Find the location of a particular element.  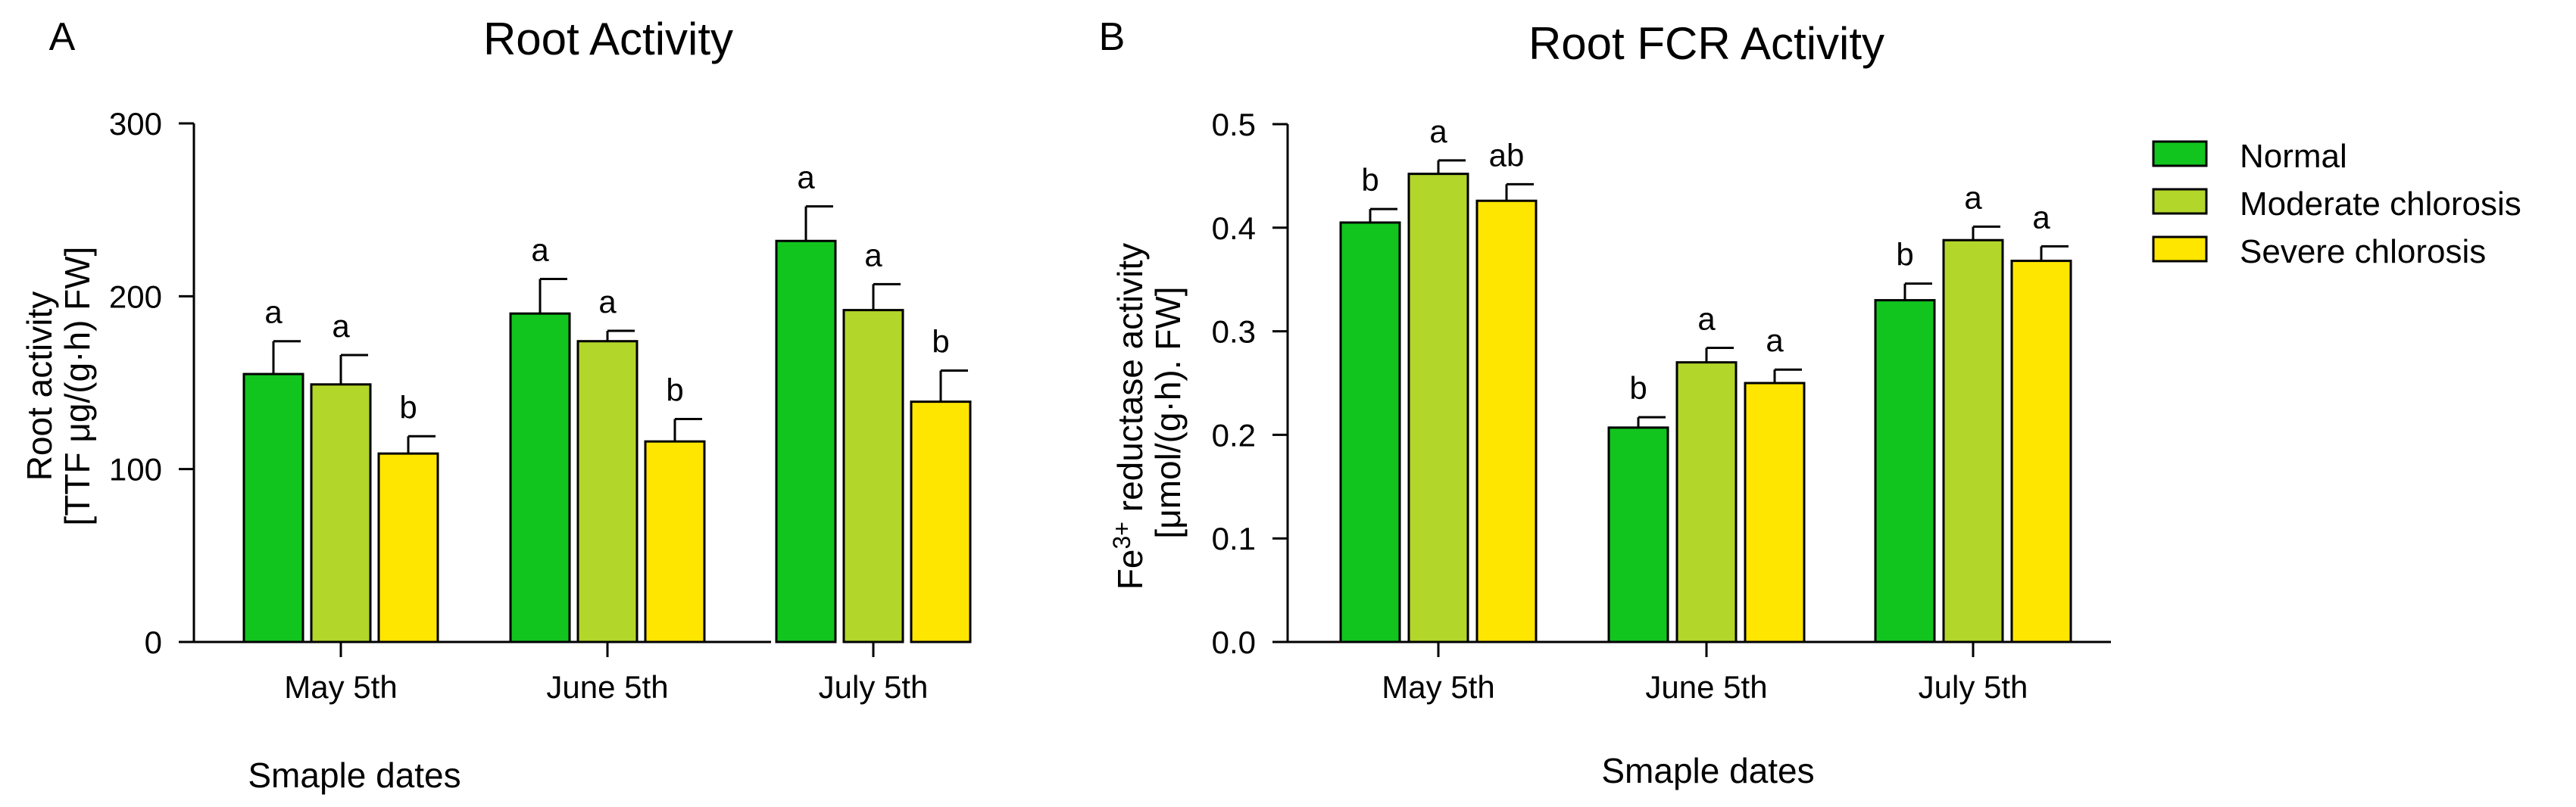

panel-b-label: B is located at coordinates (1113, 37).